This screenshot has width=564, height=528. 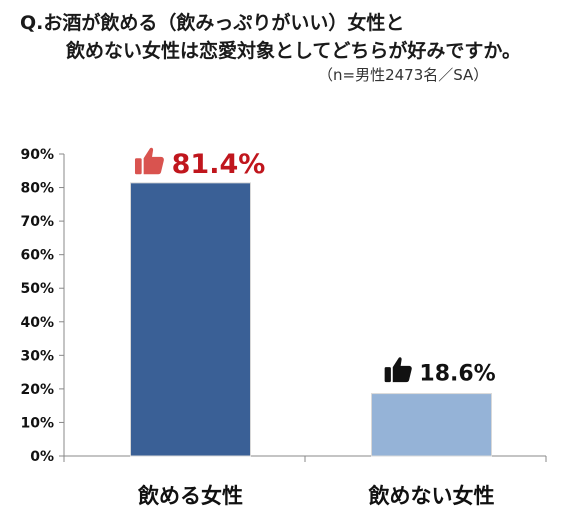 I want to click on y-tick-label: 90%, so click(x=37, y=155).